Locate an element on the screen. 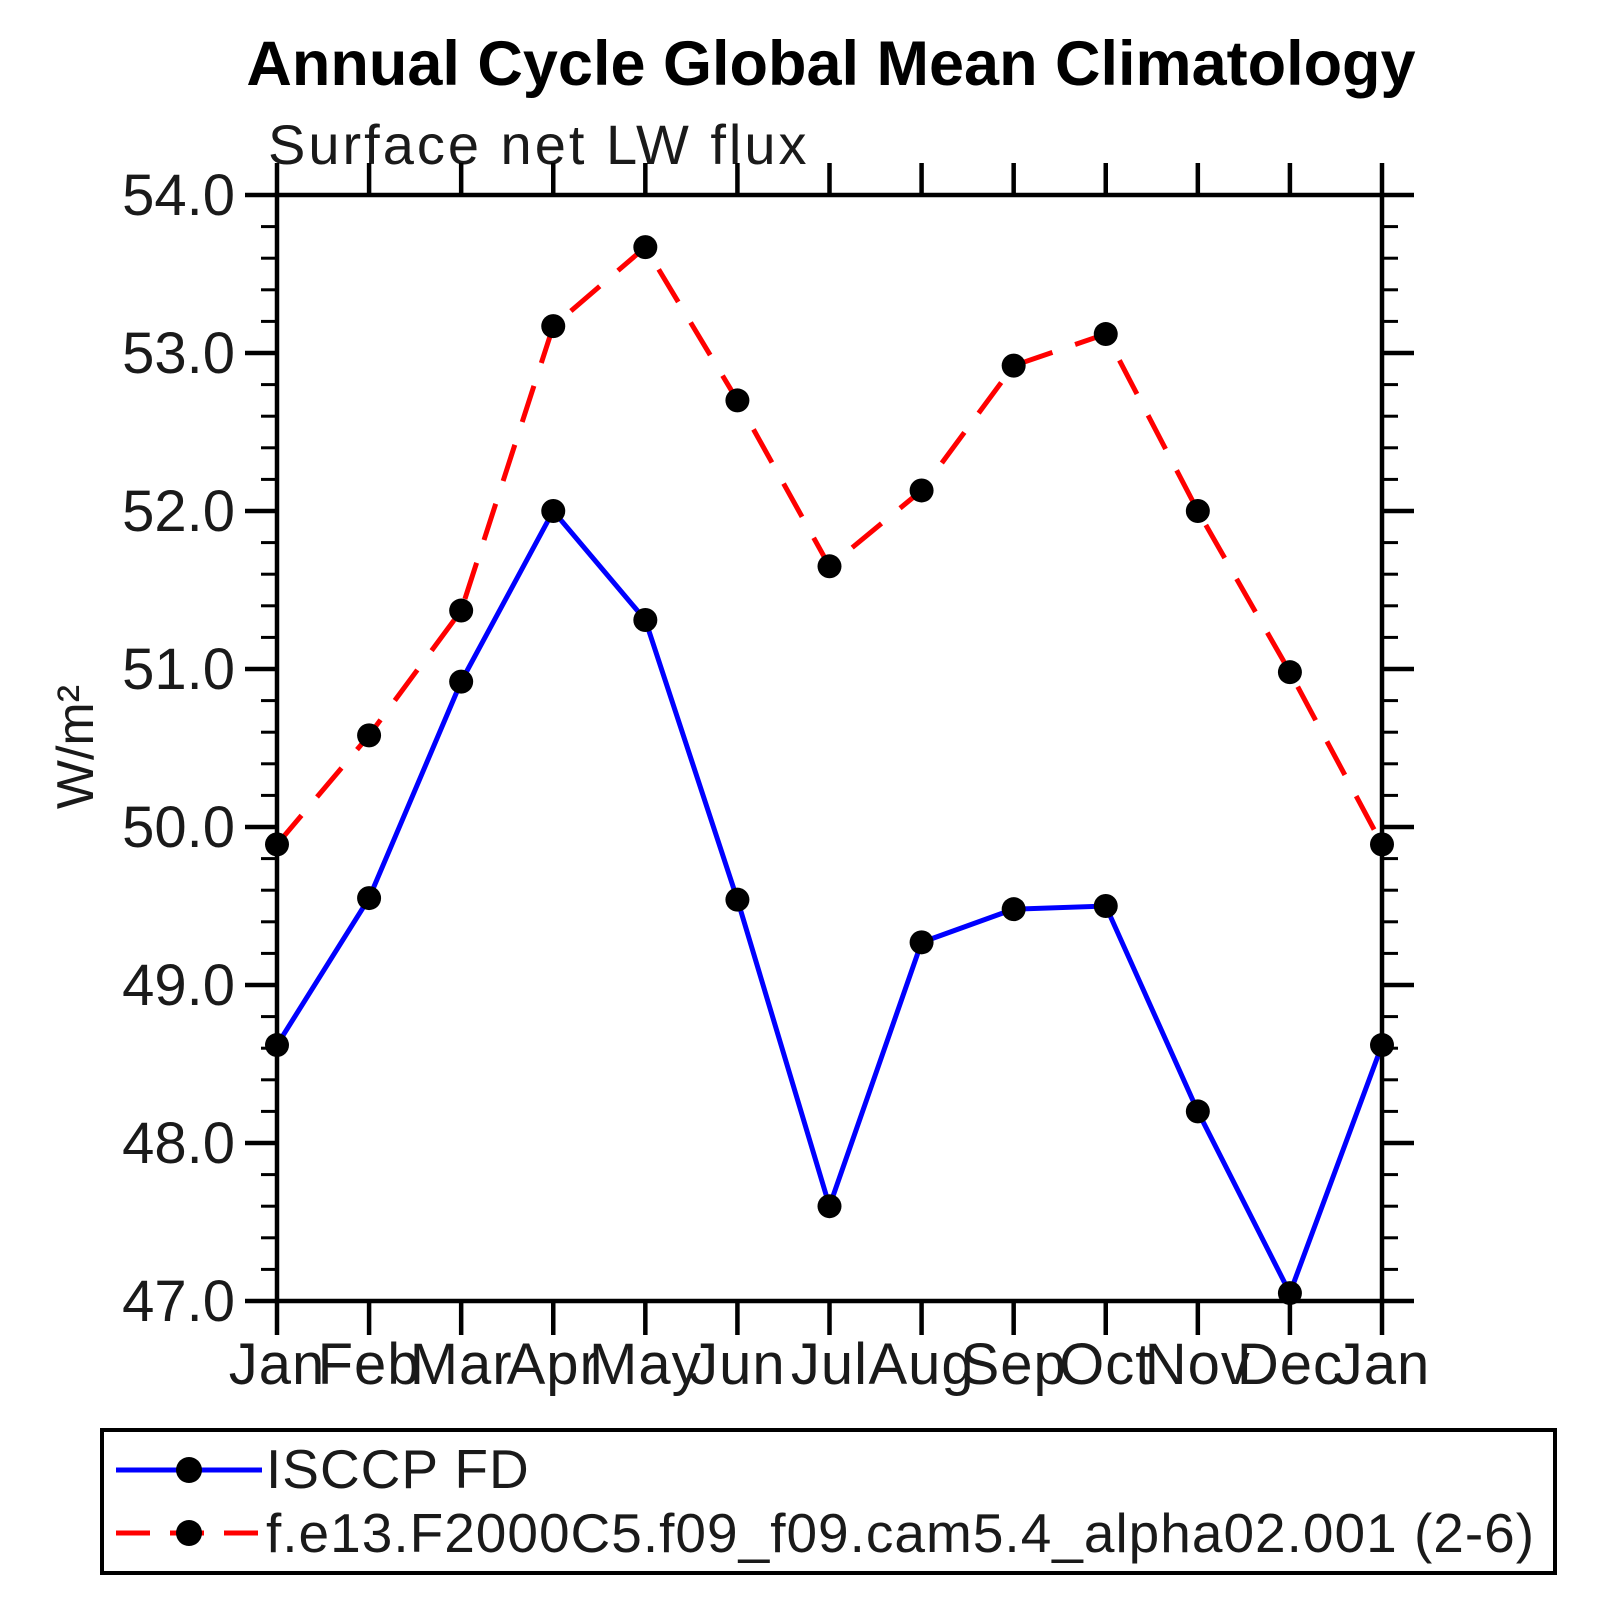 This screenshot has width=1613, height=1613. y-tick-label: 52.0 is located at coordinates (178, 511).